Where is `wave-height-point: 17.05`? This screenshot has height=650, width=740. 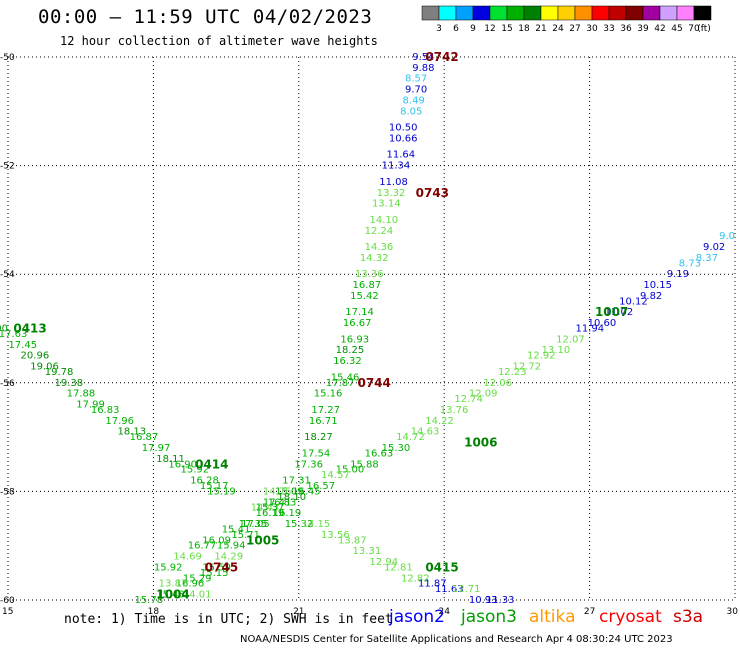 wave-height-point: 17.05 is located at coordinates (255, 524).